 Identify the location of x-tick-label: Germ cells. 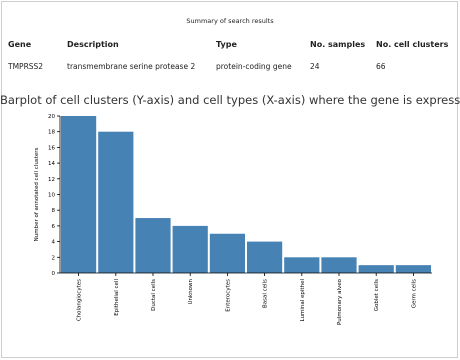
(414, 293).